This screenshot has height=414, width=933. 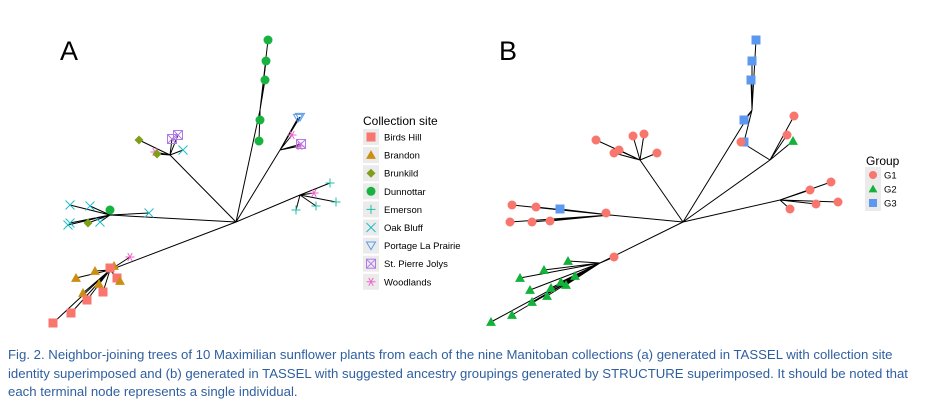 I want to click on legend-label: Brandon, so click(x=402, y=156).